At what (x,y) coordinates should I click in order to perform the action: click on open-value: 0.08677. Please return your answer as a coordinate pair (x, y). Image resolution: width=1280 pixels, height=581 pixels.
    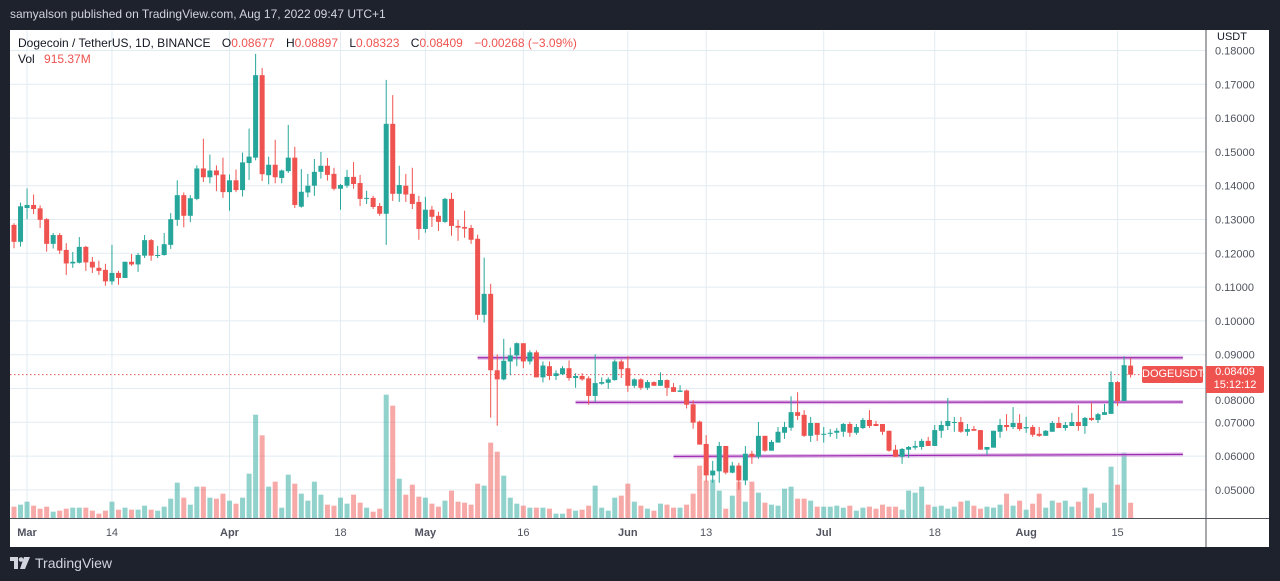
    Looking at the image, I should click on (253, 43).